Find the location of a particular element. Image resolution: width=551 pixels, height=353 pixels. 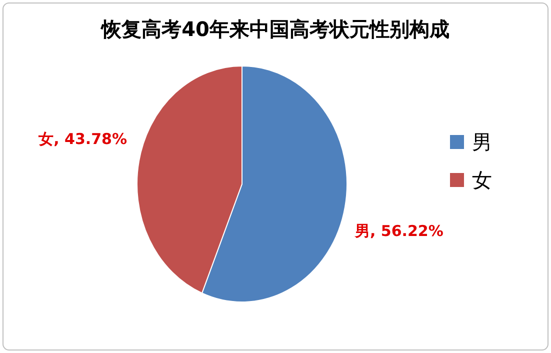

data-label: 女, 43.78% is located at coordinates (82, 139).